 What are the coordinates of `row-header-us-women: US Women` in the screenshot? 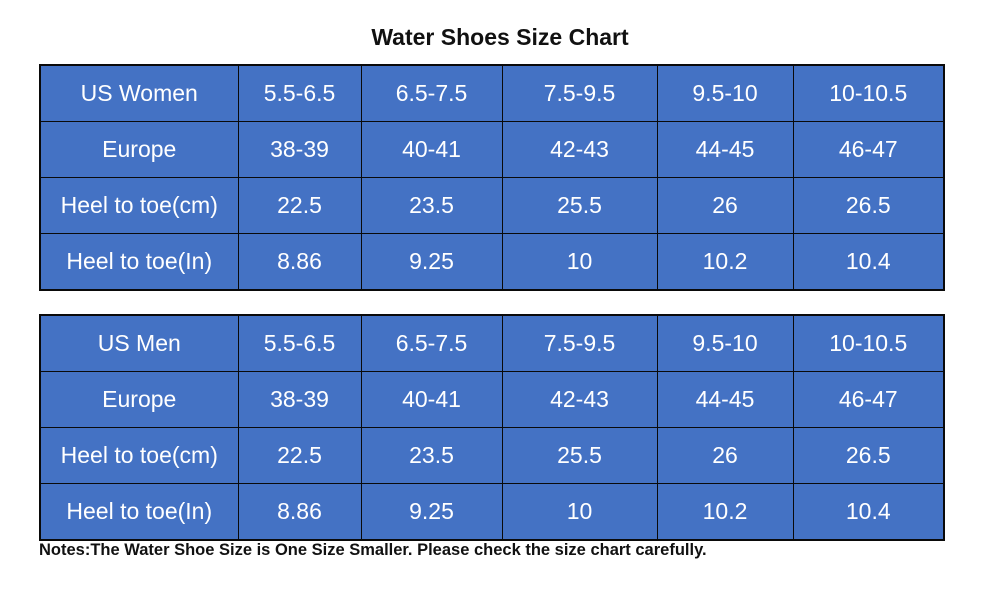 It's located at (139, 93).